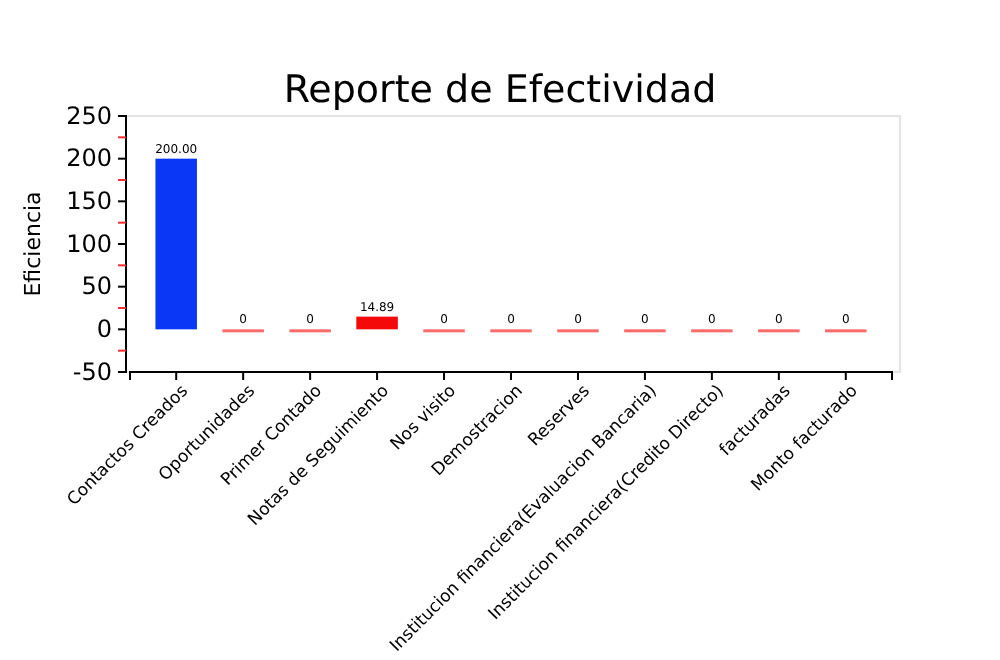  I want to click on y-tick-label: 0, so click(104, 329).